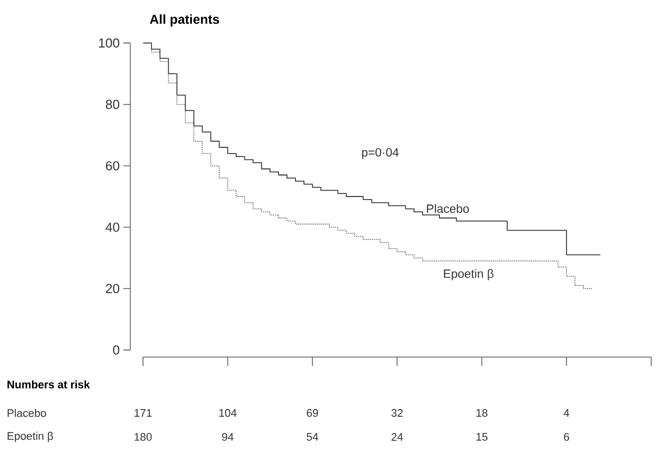 The width and height of the screenshot is (659, 451). Describe the element at coordinates (113, 165) in the screenshot. I see `y-tick-label: 60` at that location.